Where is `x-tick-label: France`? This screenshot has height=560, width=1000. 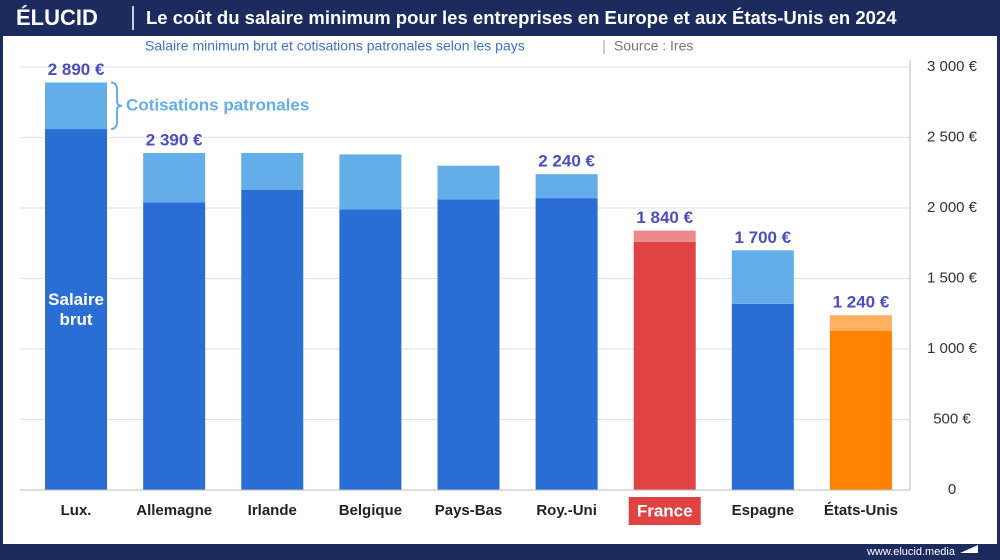
x-tick-label: France is located at coordinates (665, 510).